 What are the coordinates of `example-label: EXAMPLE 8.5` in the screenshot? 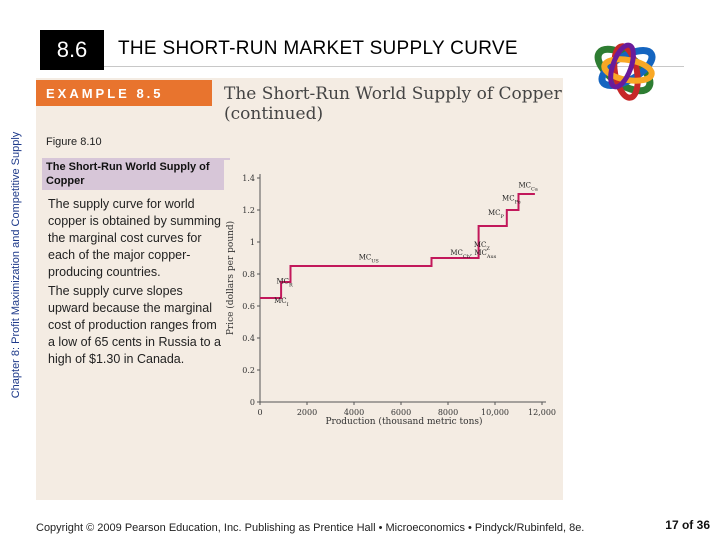 It's located at (124, 93).